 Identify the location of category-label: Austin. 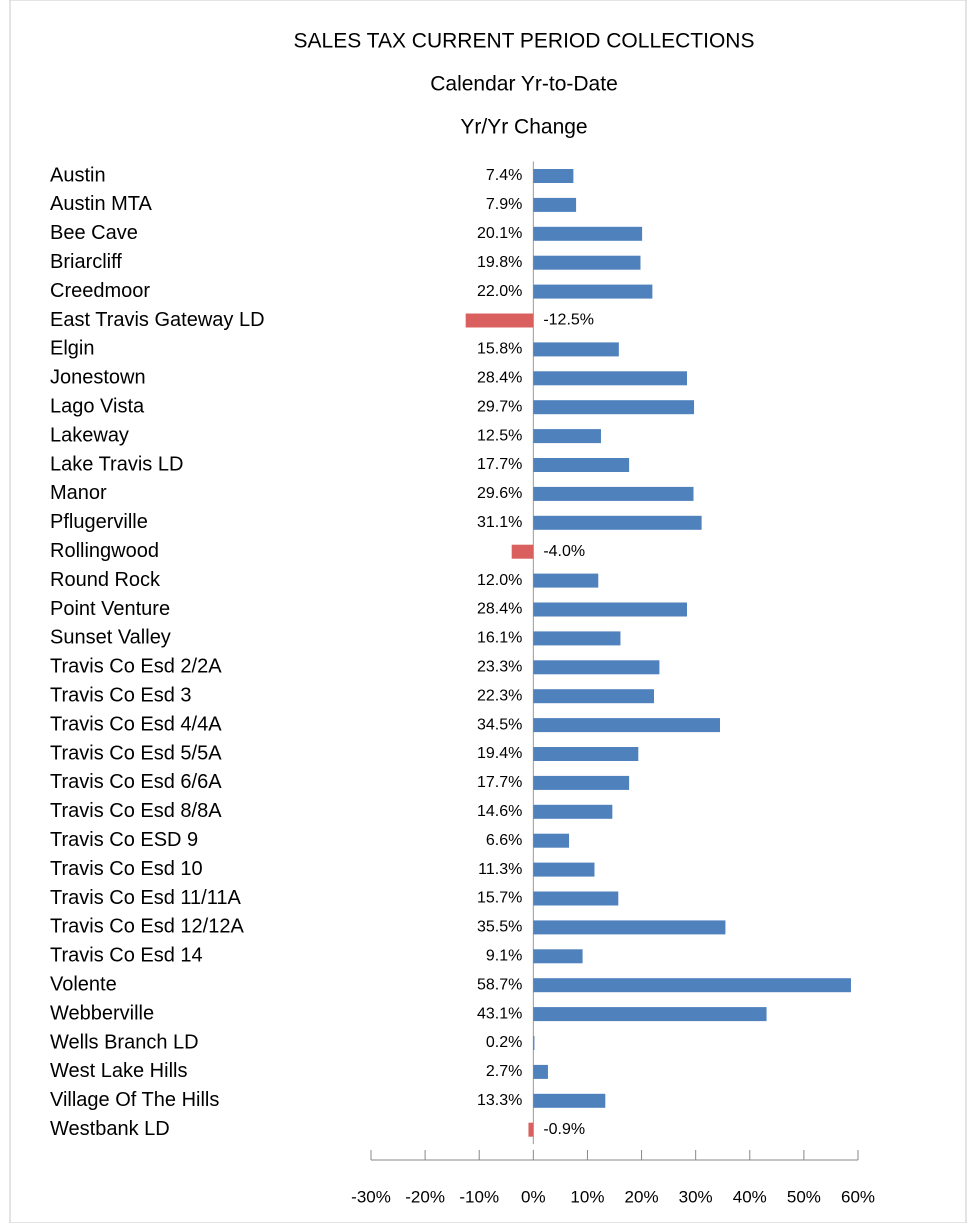
(78, 175).